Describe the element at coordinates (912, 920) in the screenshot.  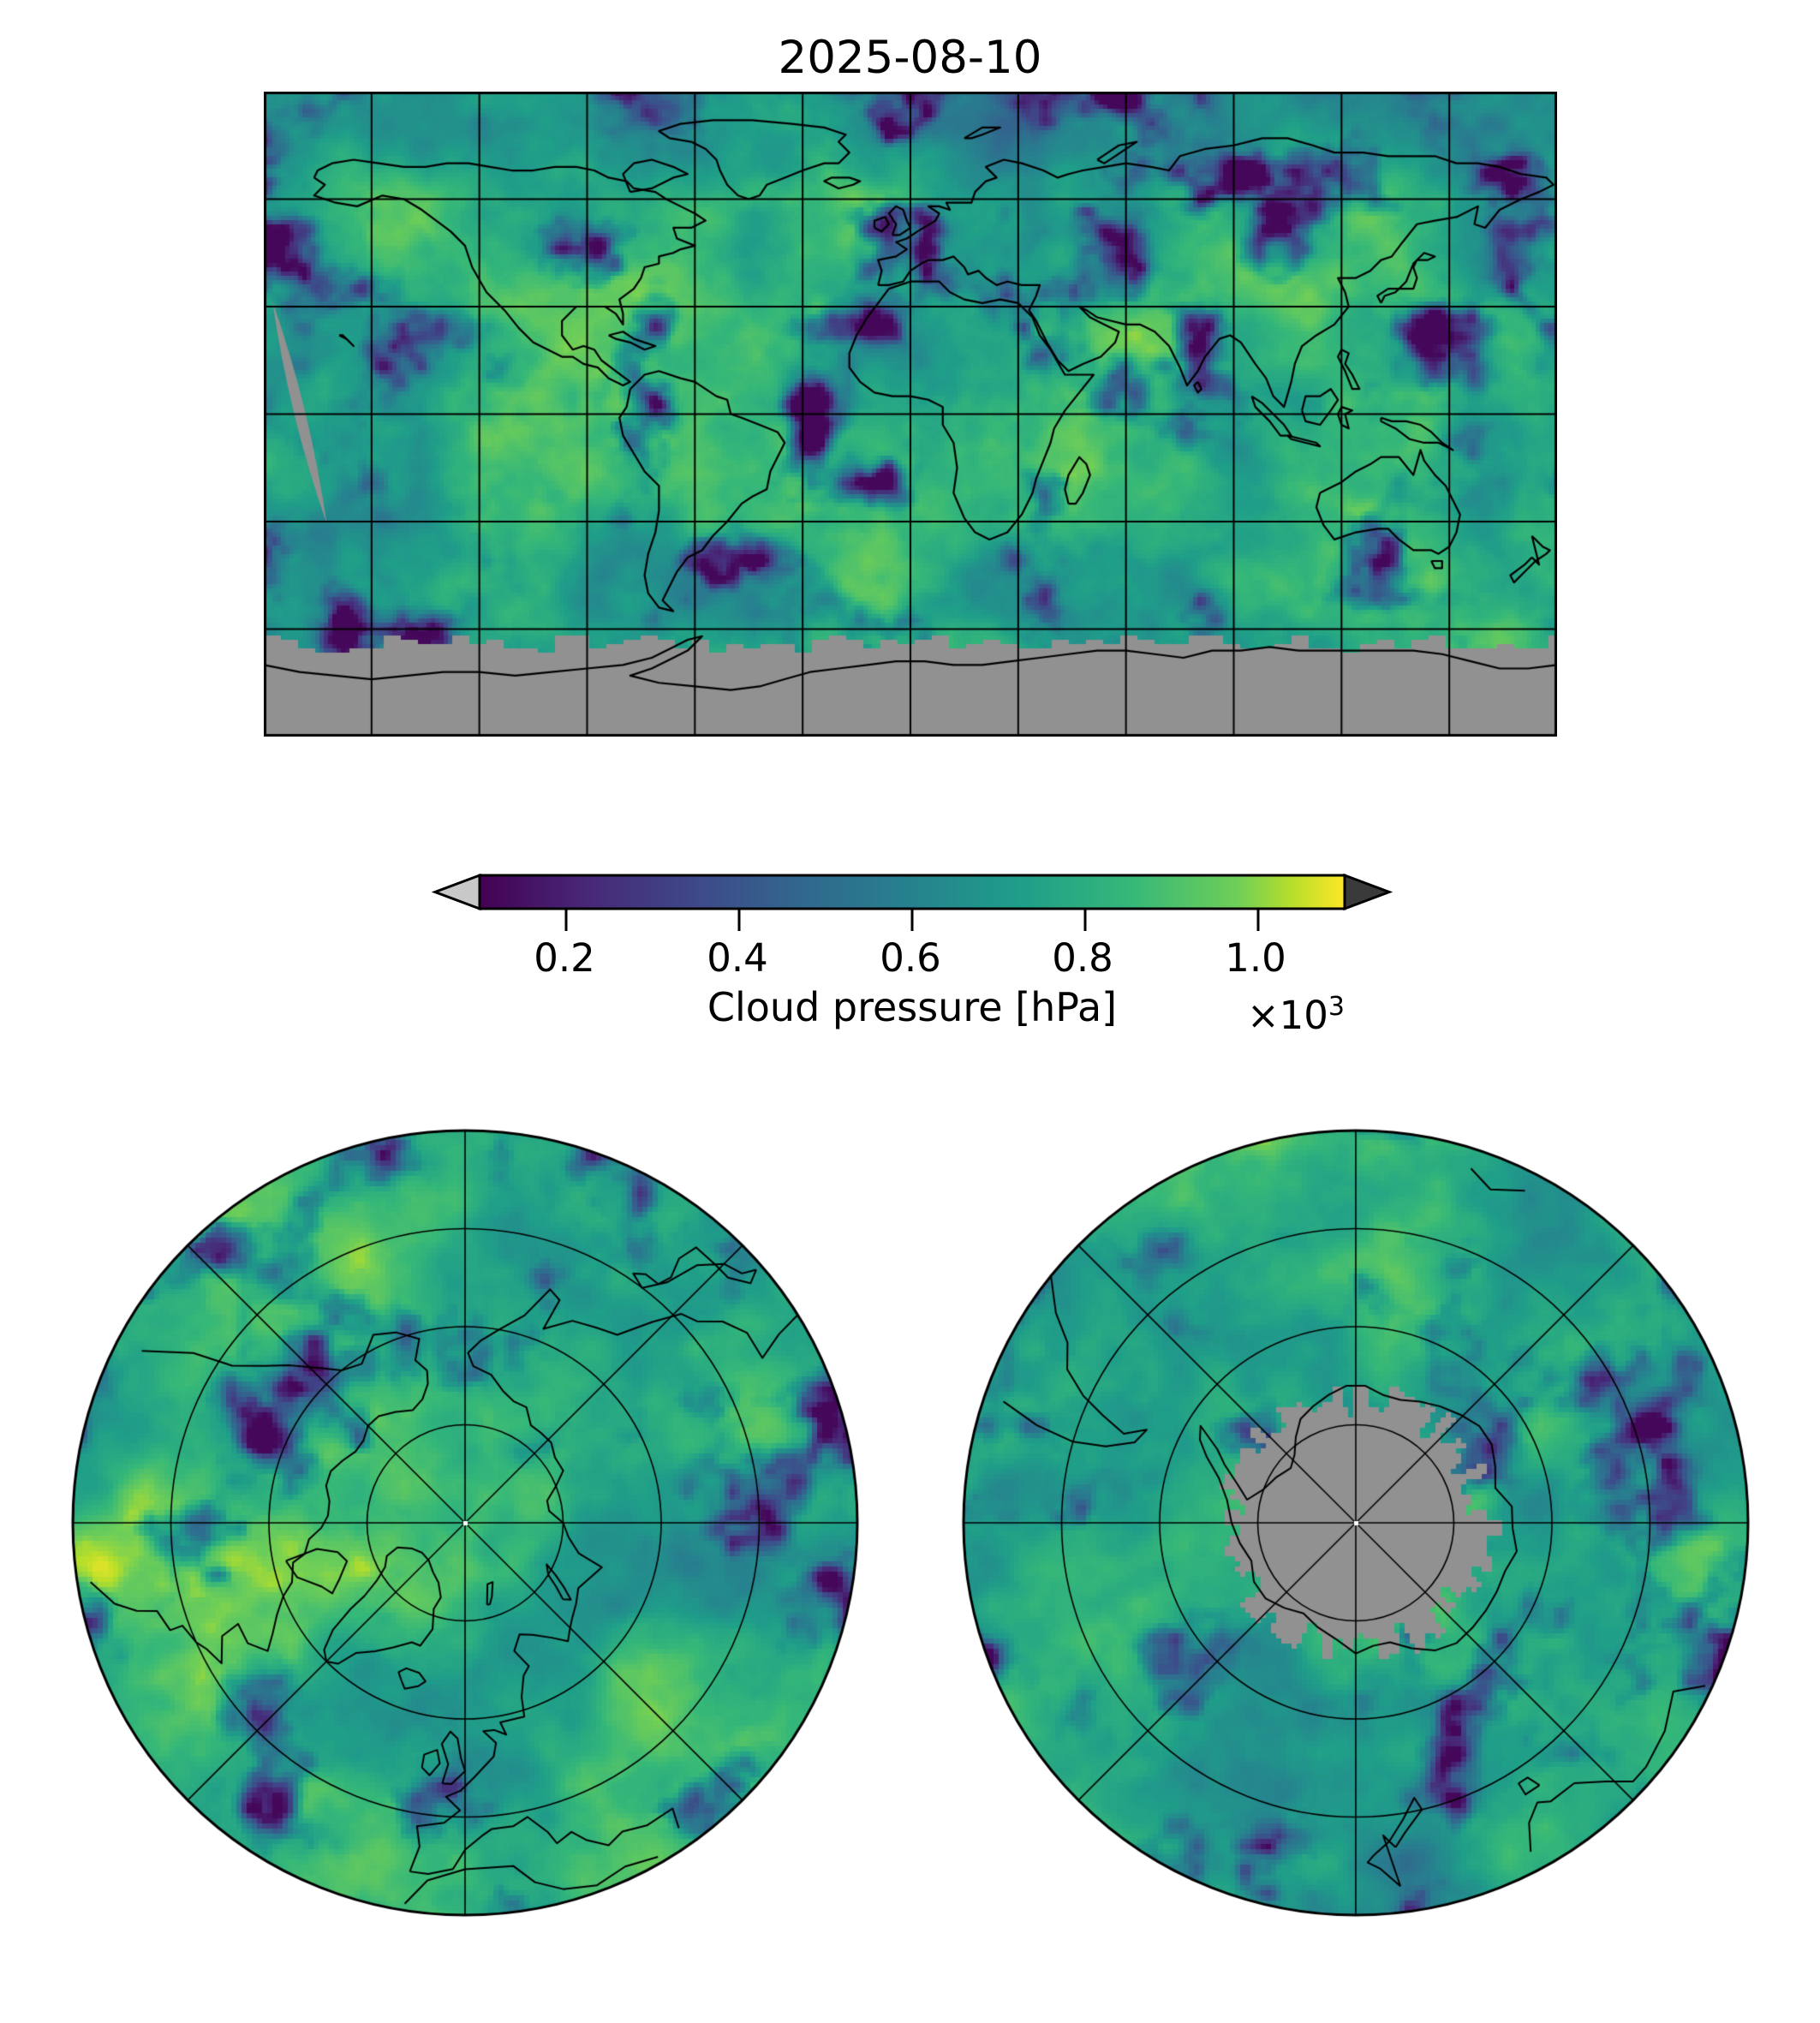
I see `colorbar-ticks` at that location.